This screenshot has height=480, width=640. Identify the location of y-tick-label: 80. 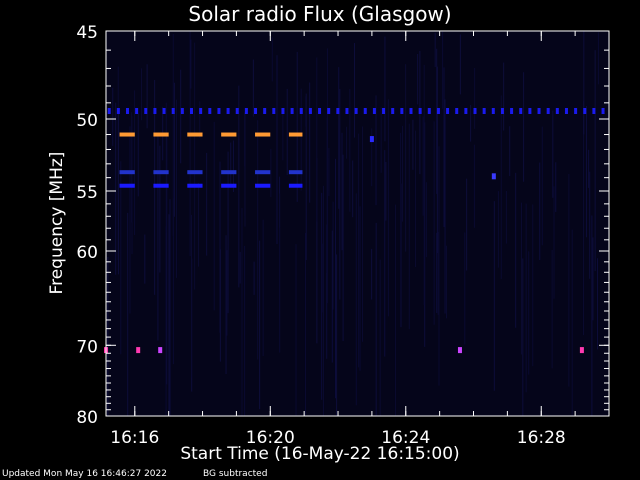
(87, 418).